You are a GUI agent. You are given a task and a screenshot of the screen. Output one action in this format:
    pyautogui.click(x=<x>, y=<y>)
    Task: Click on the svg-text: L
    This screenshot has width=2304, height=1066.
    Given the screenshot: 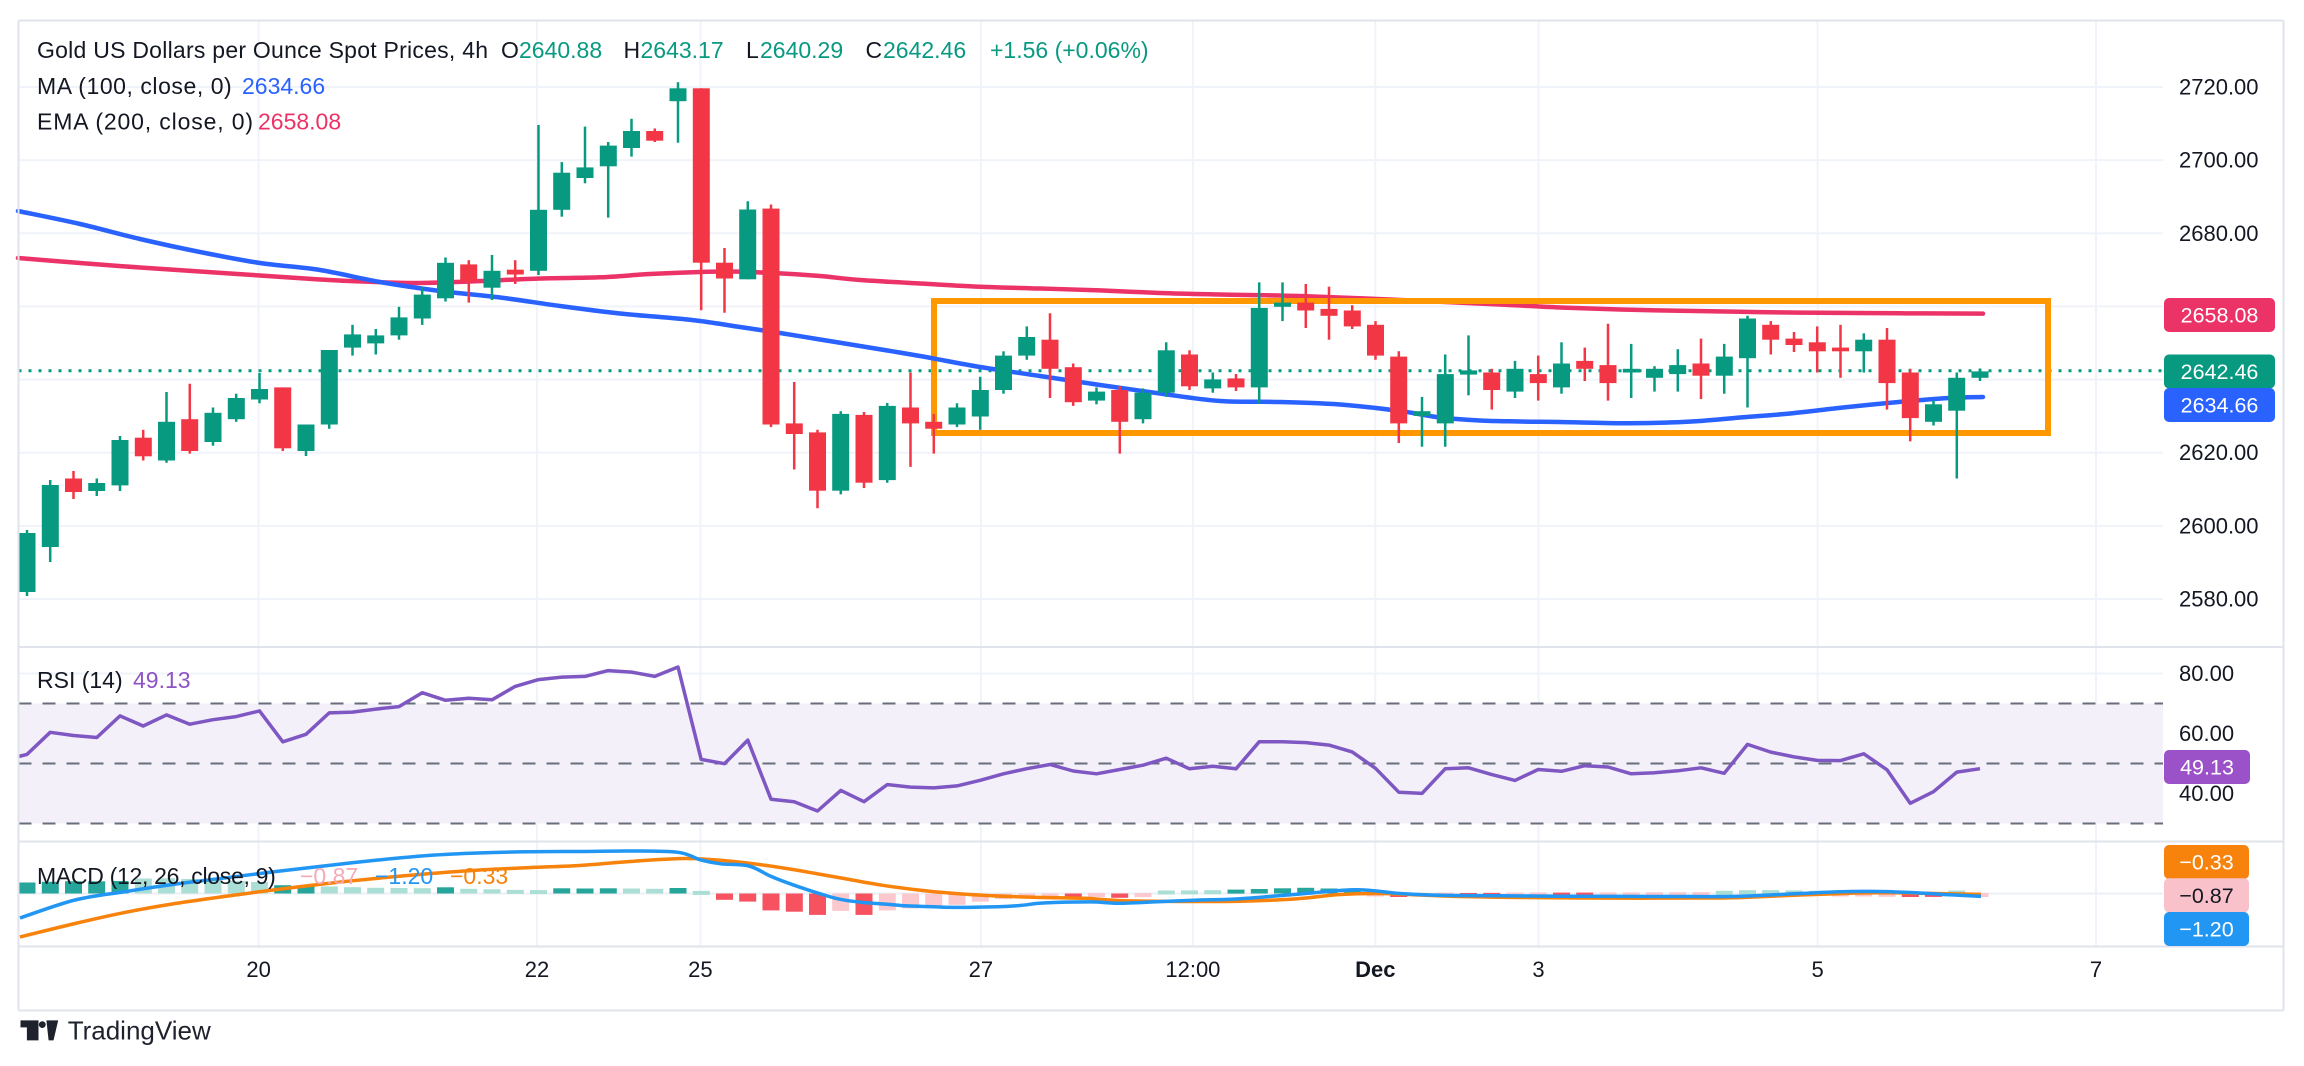 What is the action you would take?
    pyautogui.click(x=752, y=50)
    